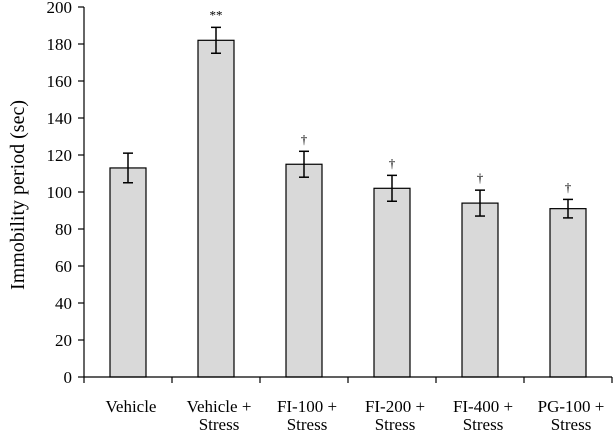  What do you see at coordinates (131, 406) in the screenshot?
I see `x-category-label-0-0: Vehicle` at bounding box center [131, 406].